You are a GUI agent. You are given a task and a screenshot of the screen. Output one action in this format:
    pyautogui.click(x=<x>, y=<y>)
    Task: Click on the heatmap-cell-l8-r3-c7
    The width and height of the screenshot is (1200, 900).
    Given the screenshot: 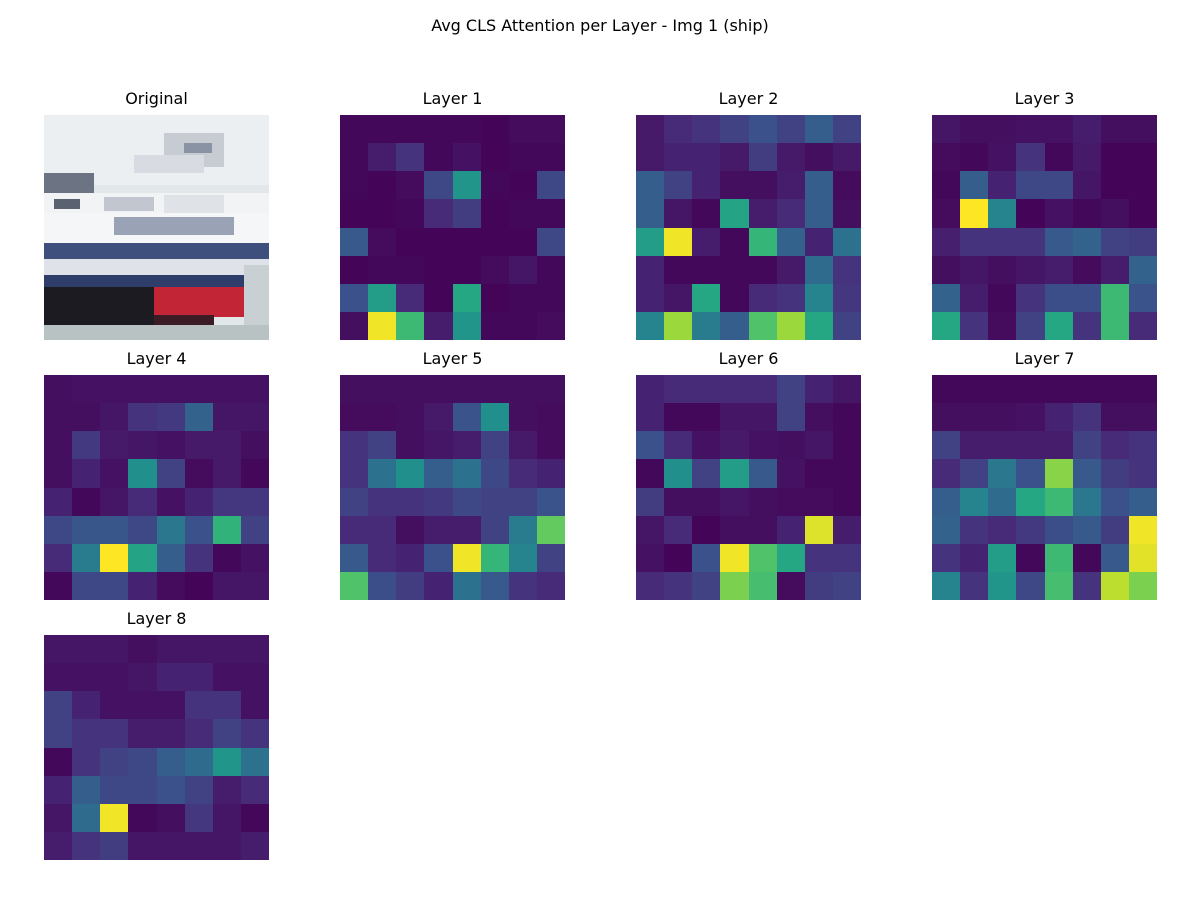 What is the action you would take?
    pyautogui.click(x=254, y=733)
    